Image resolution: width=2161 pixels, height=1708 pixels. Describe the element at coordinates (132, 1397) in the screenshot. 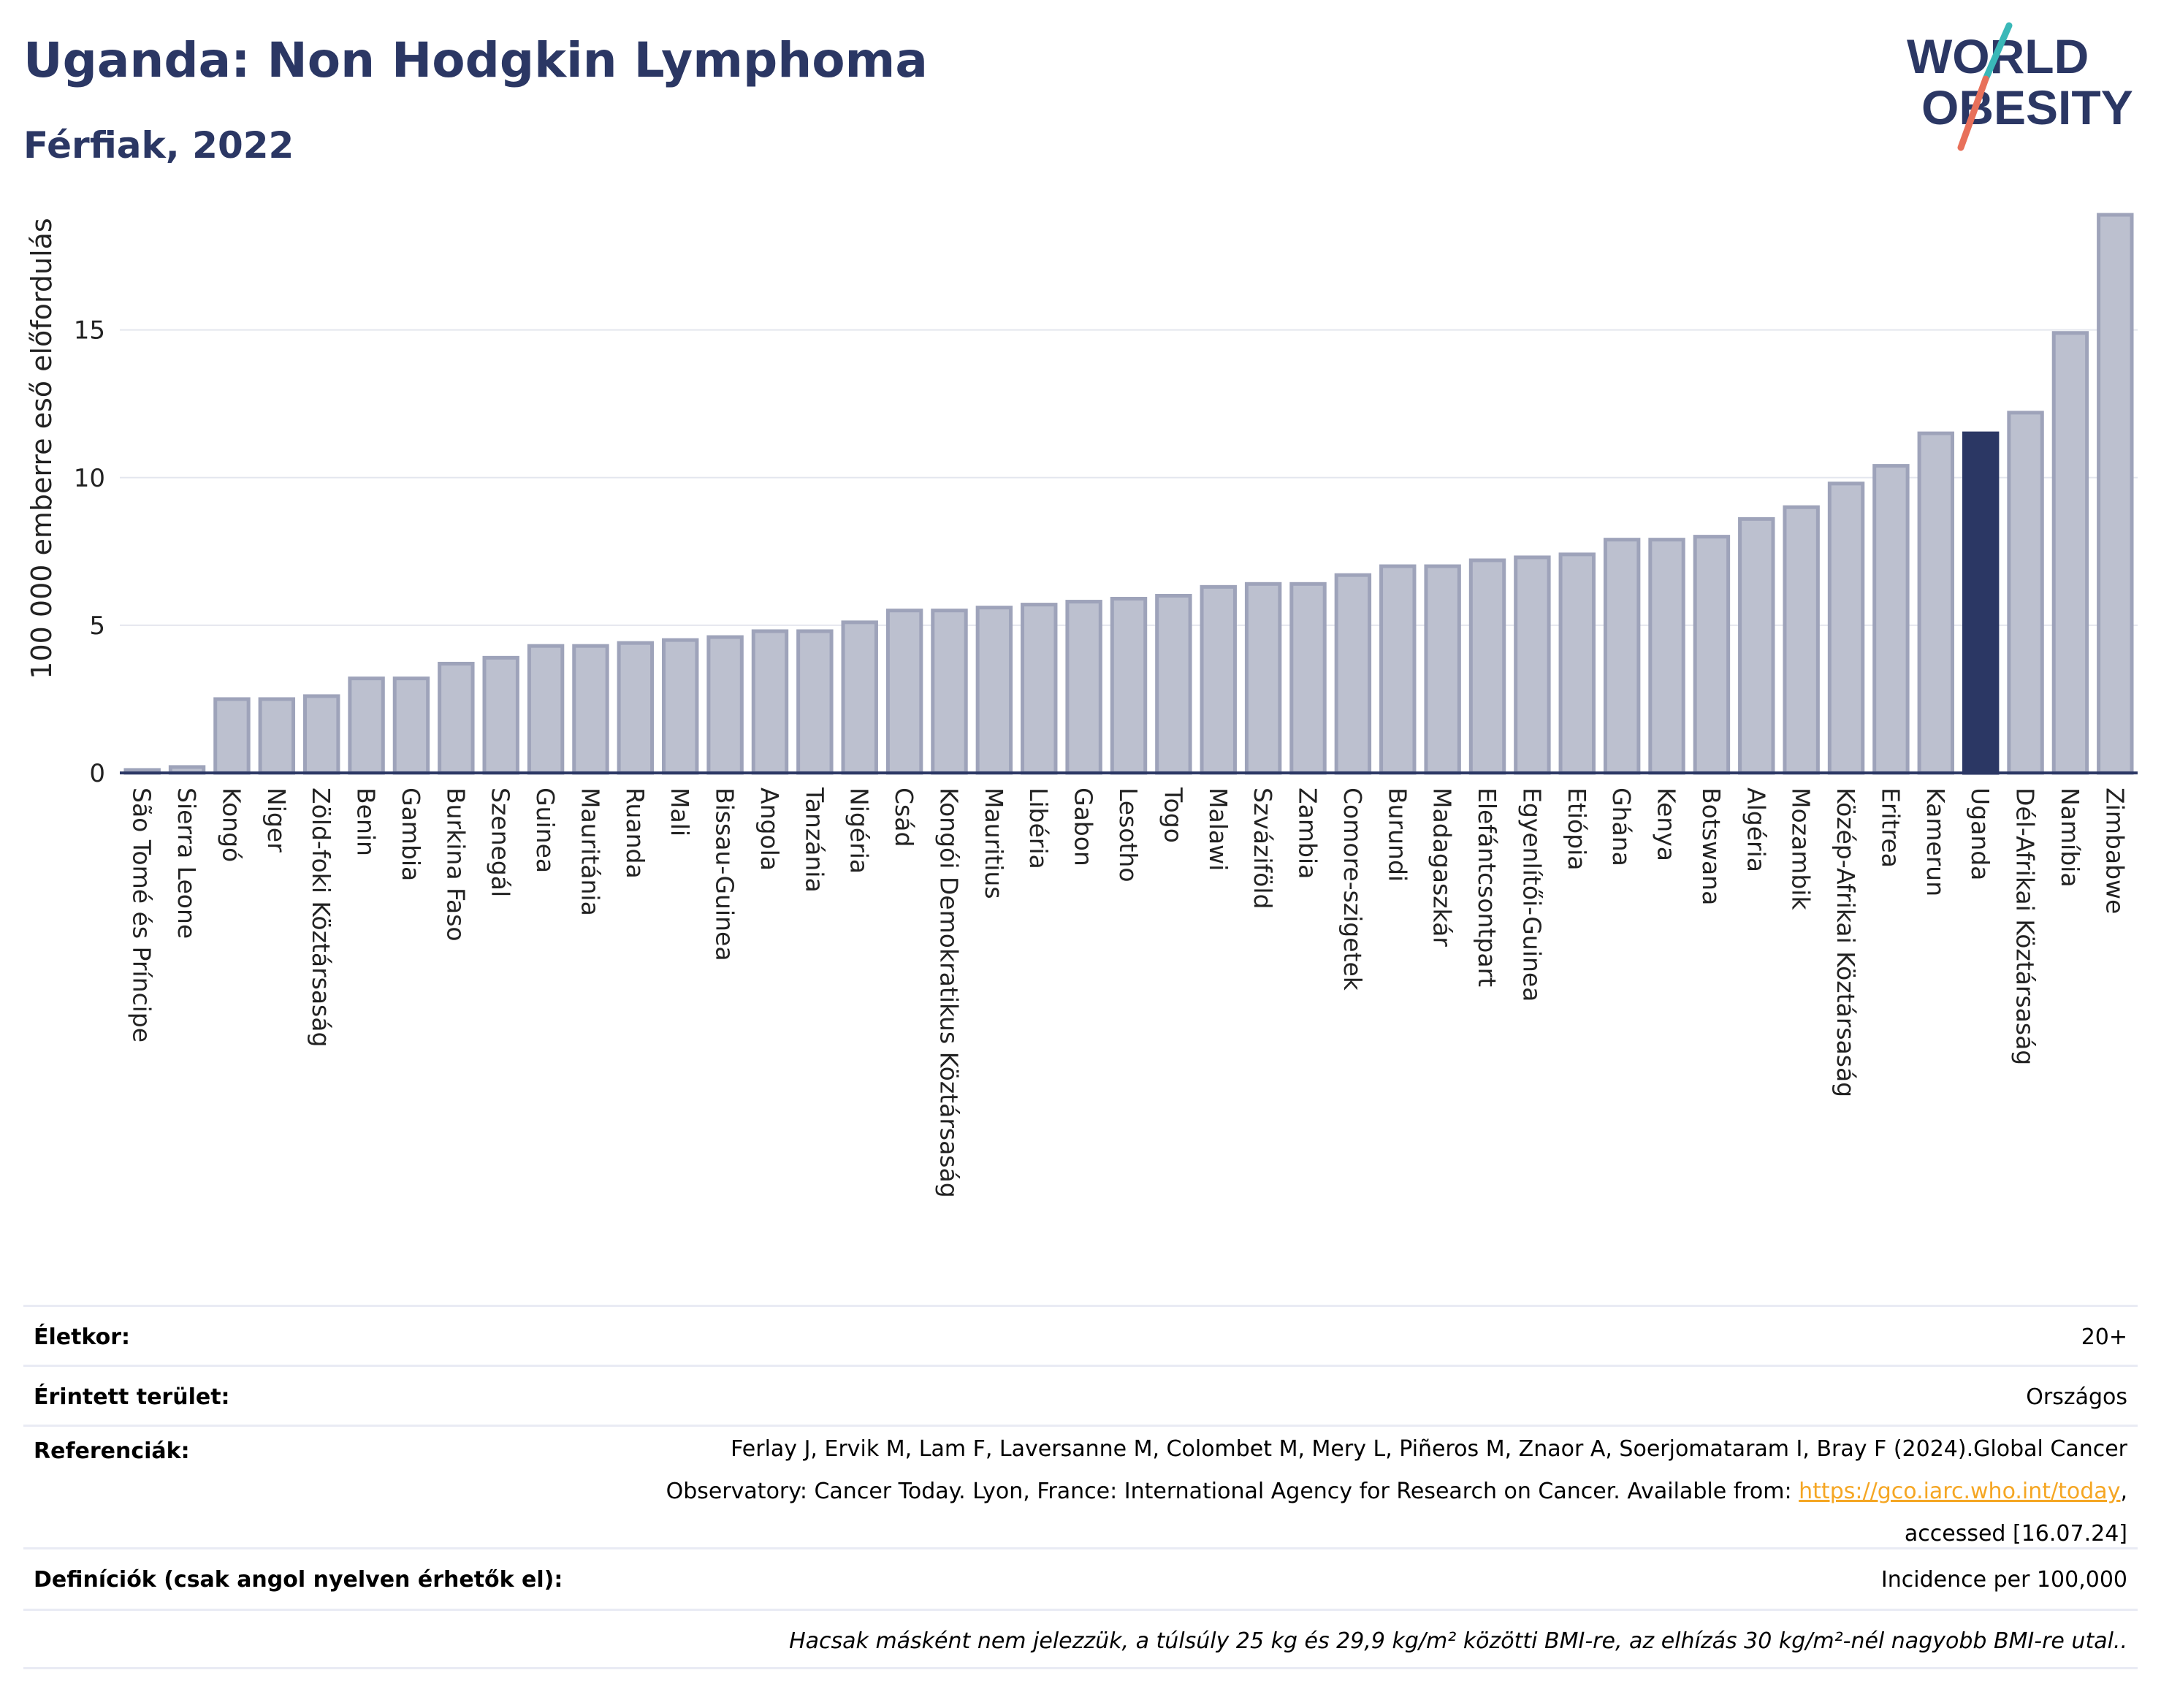

I see `area-label: Érintett terület:` at that location.